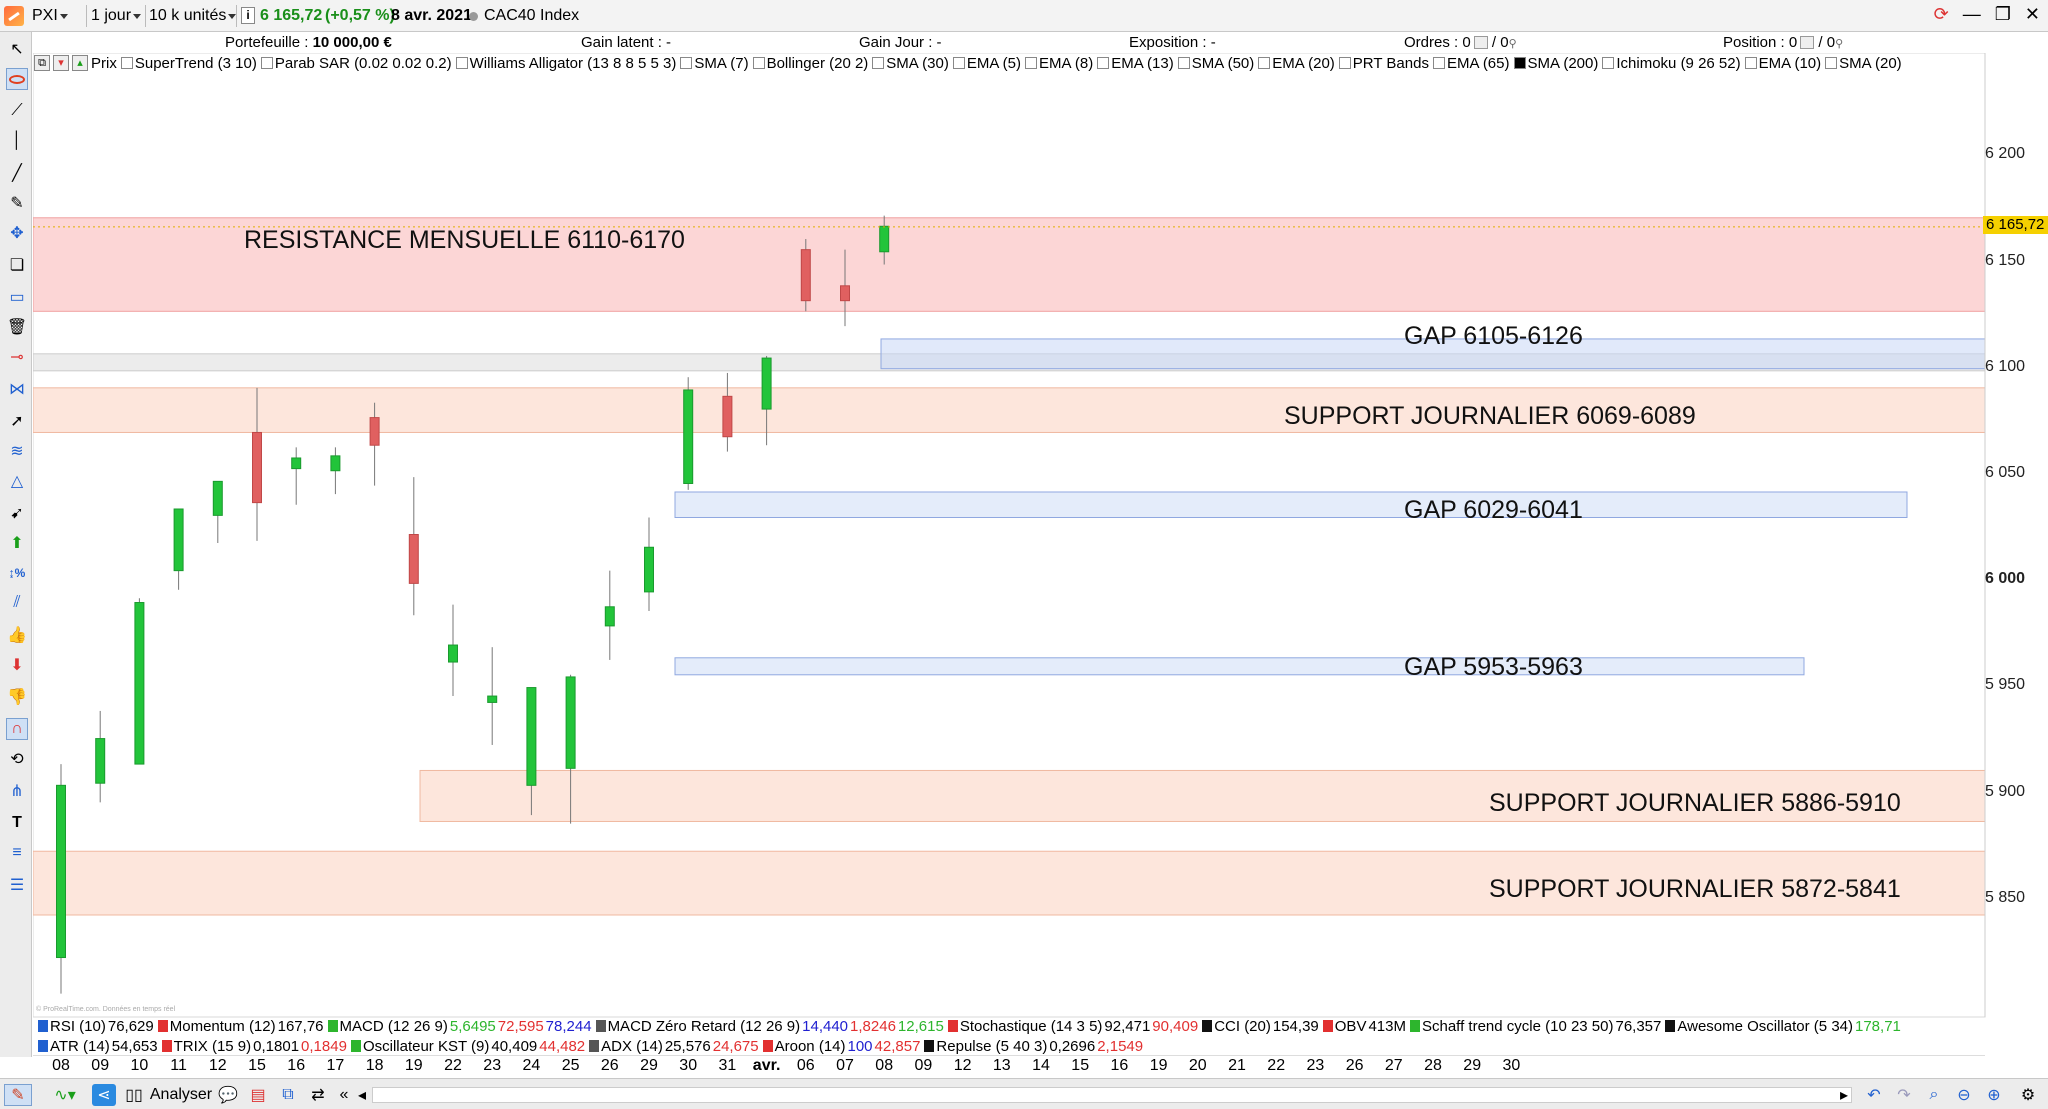  I want to click on horizontal-line-icon: ⊸, so click(17, 357).